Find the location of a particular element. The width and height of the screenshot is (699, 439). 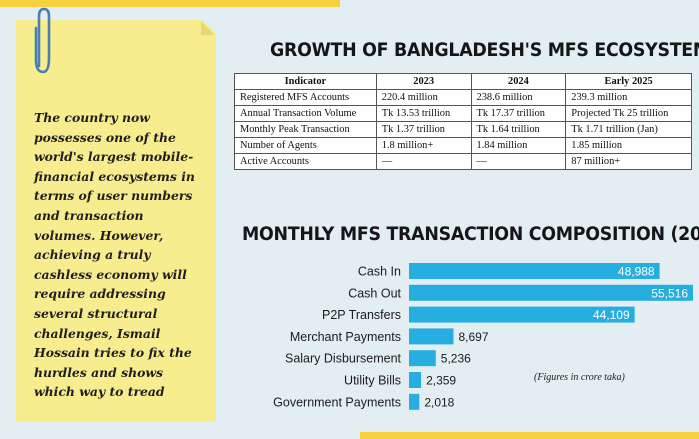

value-label: 55,516 is located at coordinates (669, 293).